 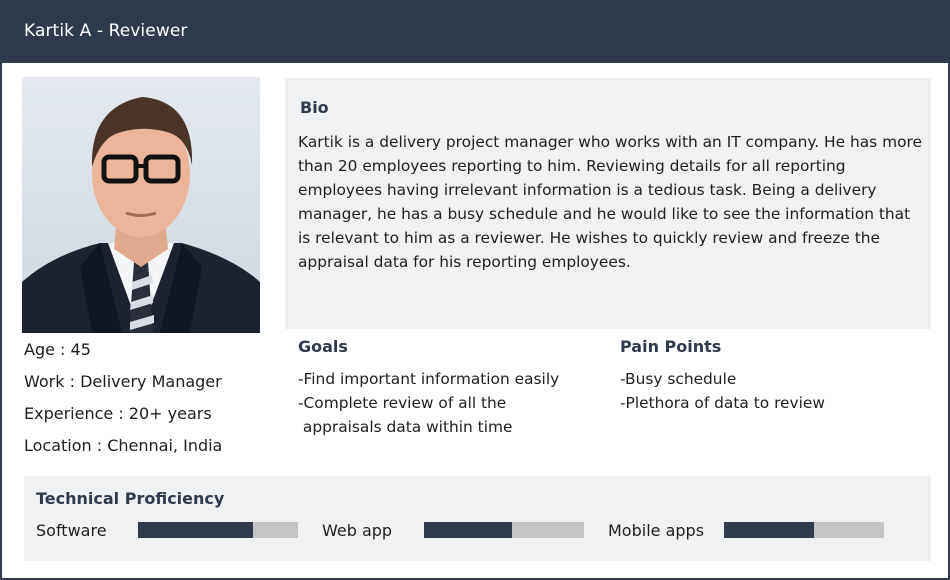 What do you see at coordinates (57, 349) in the screenshot?
I see `age-label: Age : 45` at bounding box center [57, 349].